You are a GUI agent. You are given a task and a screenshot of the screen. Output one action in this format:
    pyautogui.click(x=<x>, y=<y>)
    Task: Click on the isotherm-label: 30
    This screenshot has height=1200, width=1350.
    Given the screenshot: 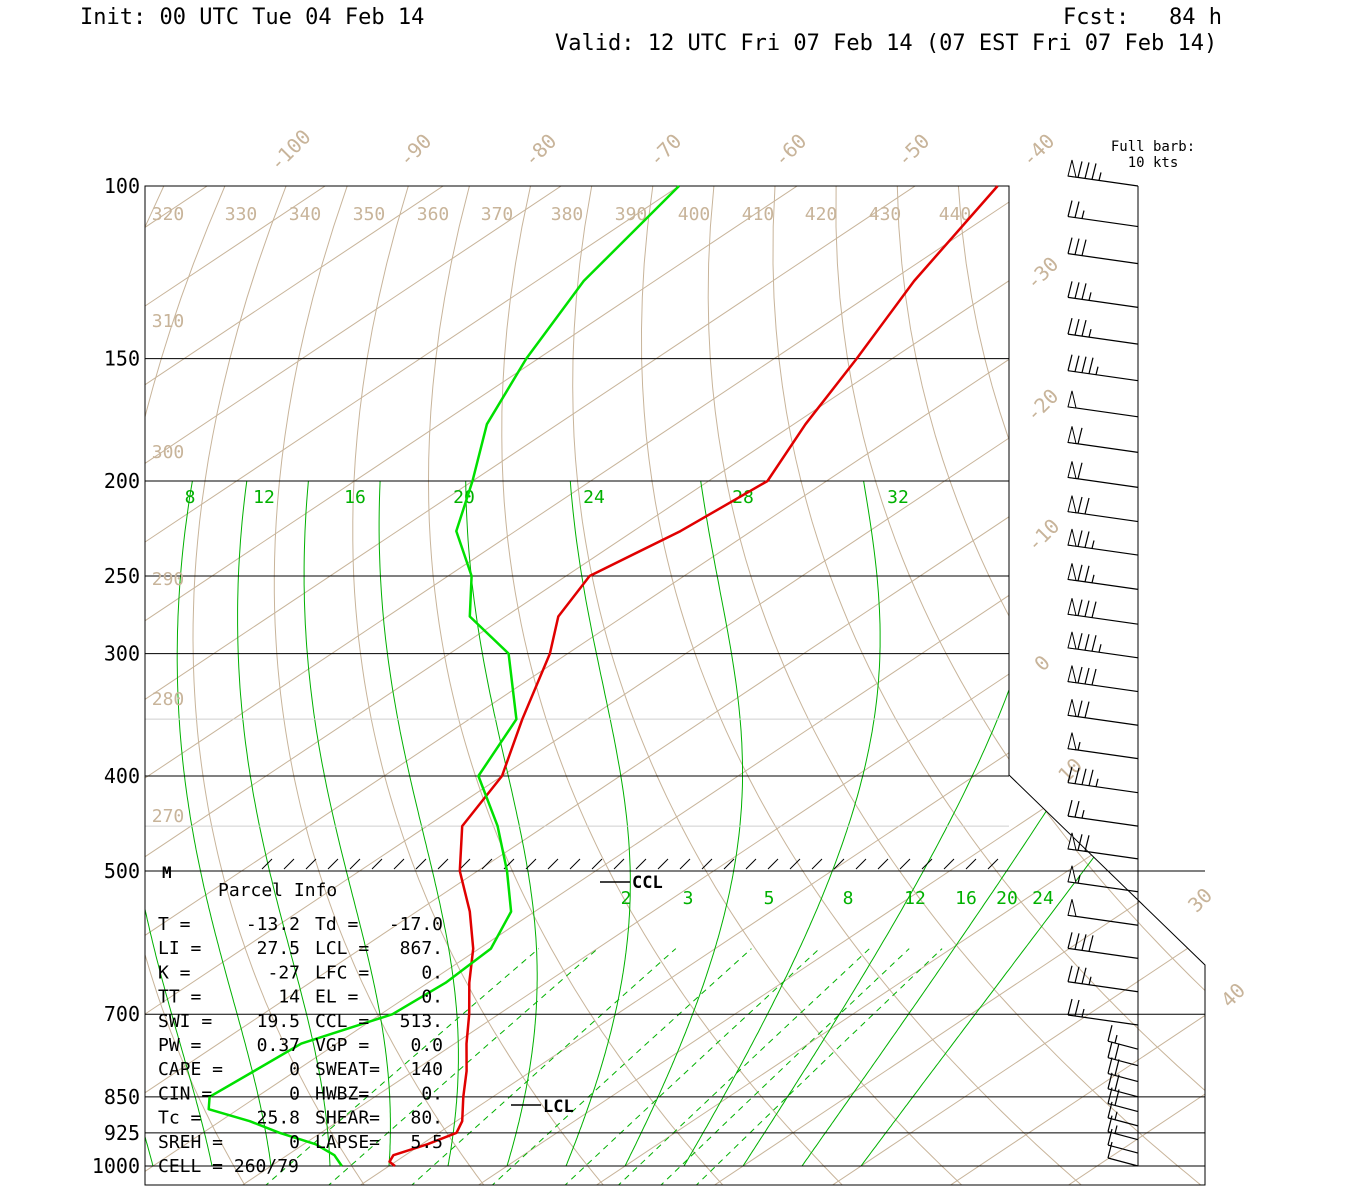 What is the action you would take?
    pyautogui.click(x=1200, y=900)
    